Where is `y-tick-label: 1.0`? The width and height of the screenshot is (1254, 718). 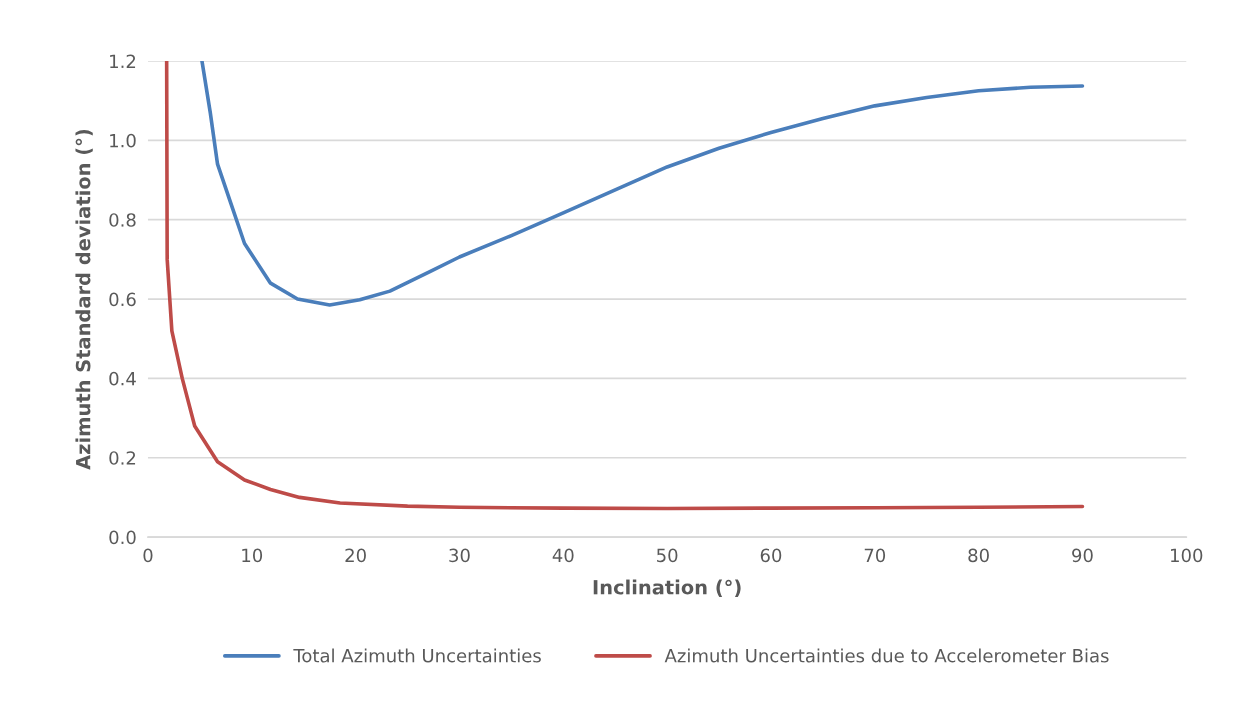 y-tick-label: 1.0 is located at coordinates (123, 140).